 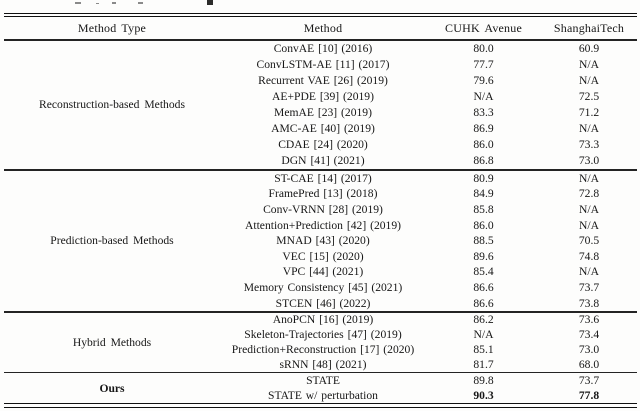 I want to click on score-cell-shanghaitech: 73.4, so click(x=589, y=335).